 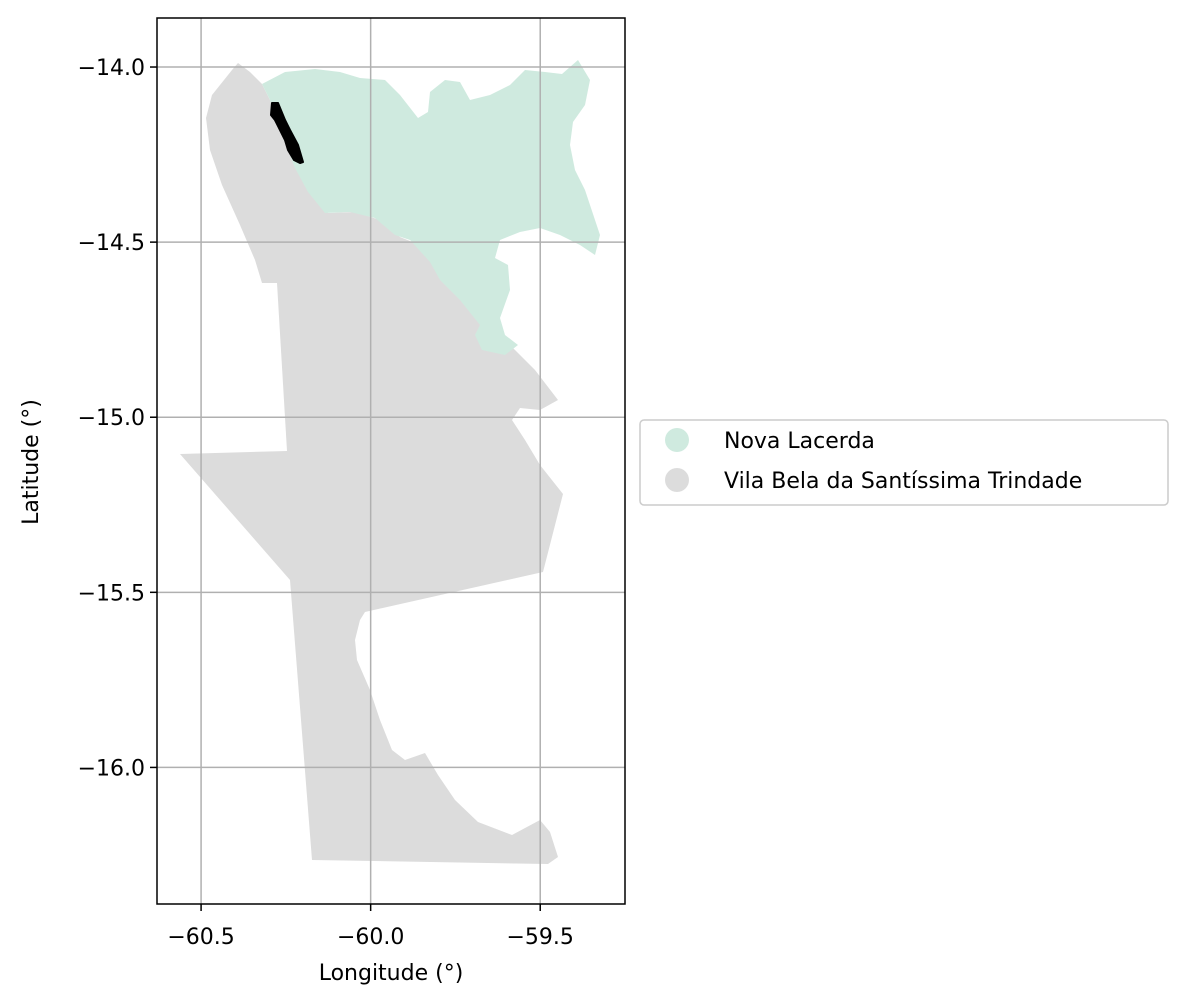 What do you see at coordinates (111, 593) in the screenshot?
I see `y-tick-label: −15.5` at bounding box center [111, 593].